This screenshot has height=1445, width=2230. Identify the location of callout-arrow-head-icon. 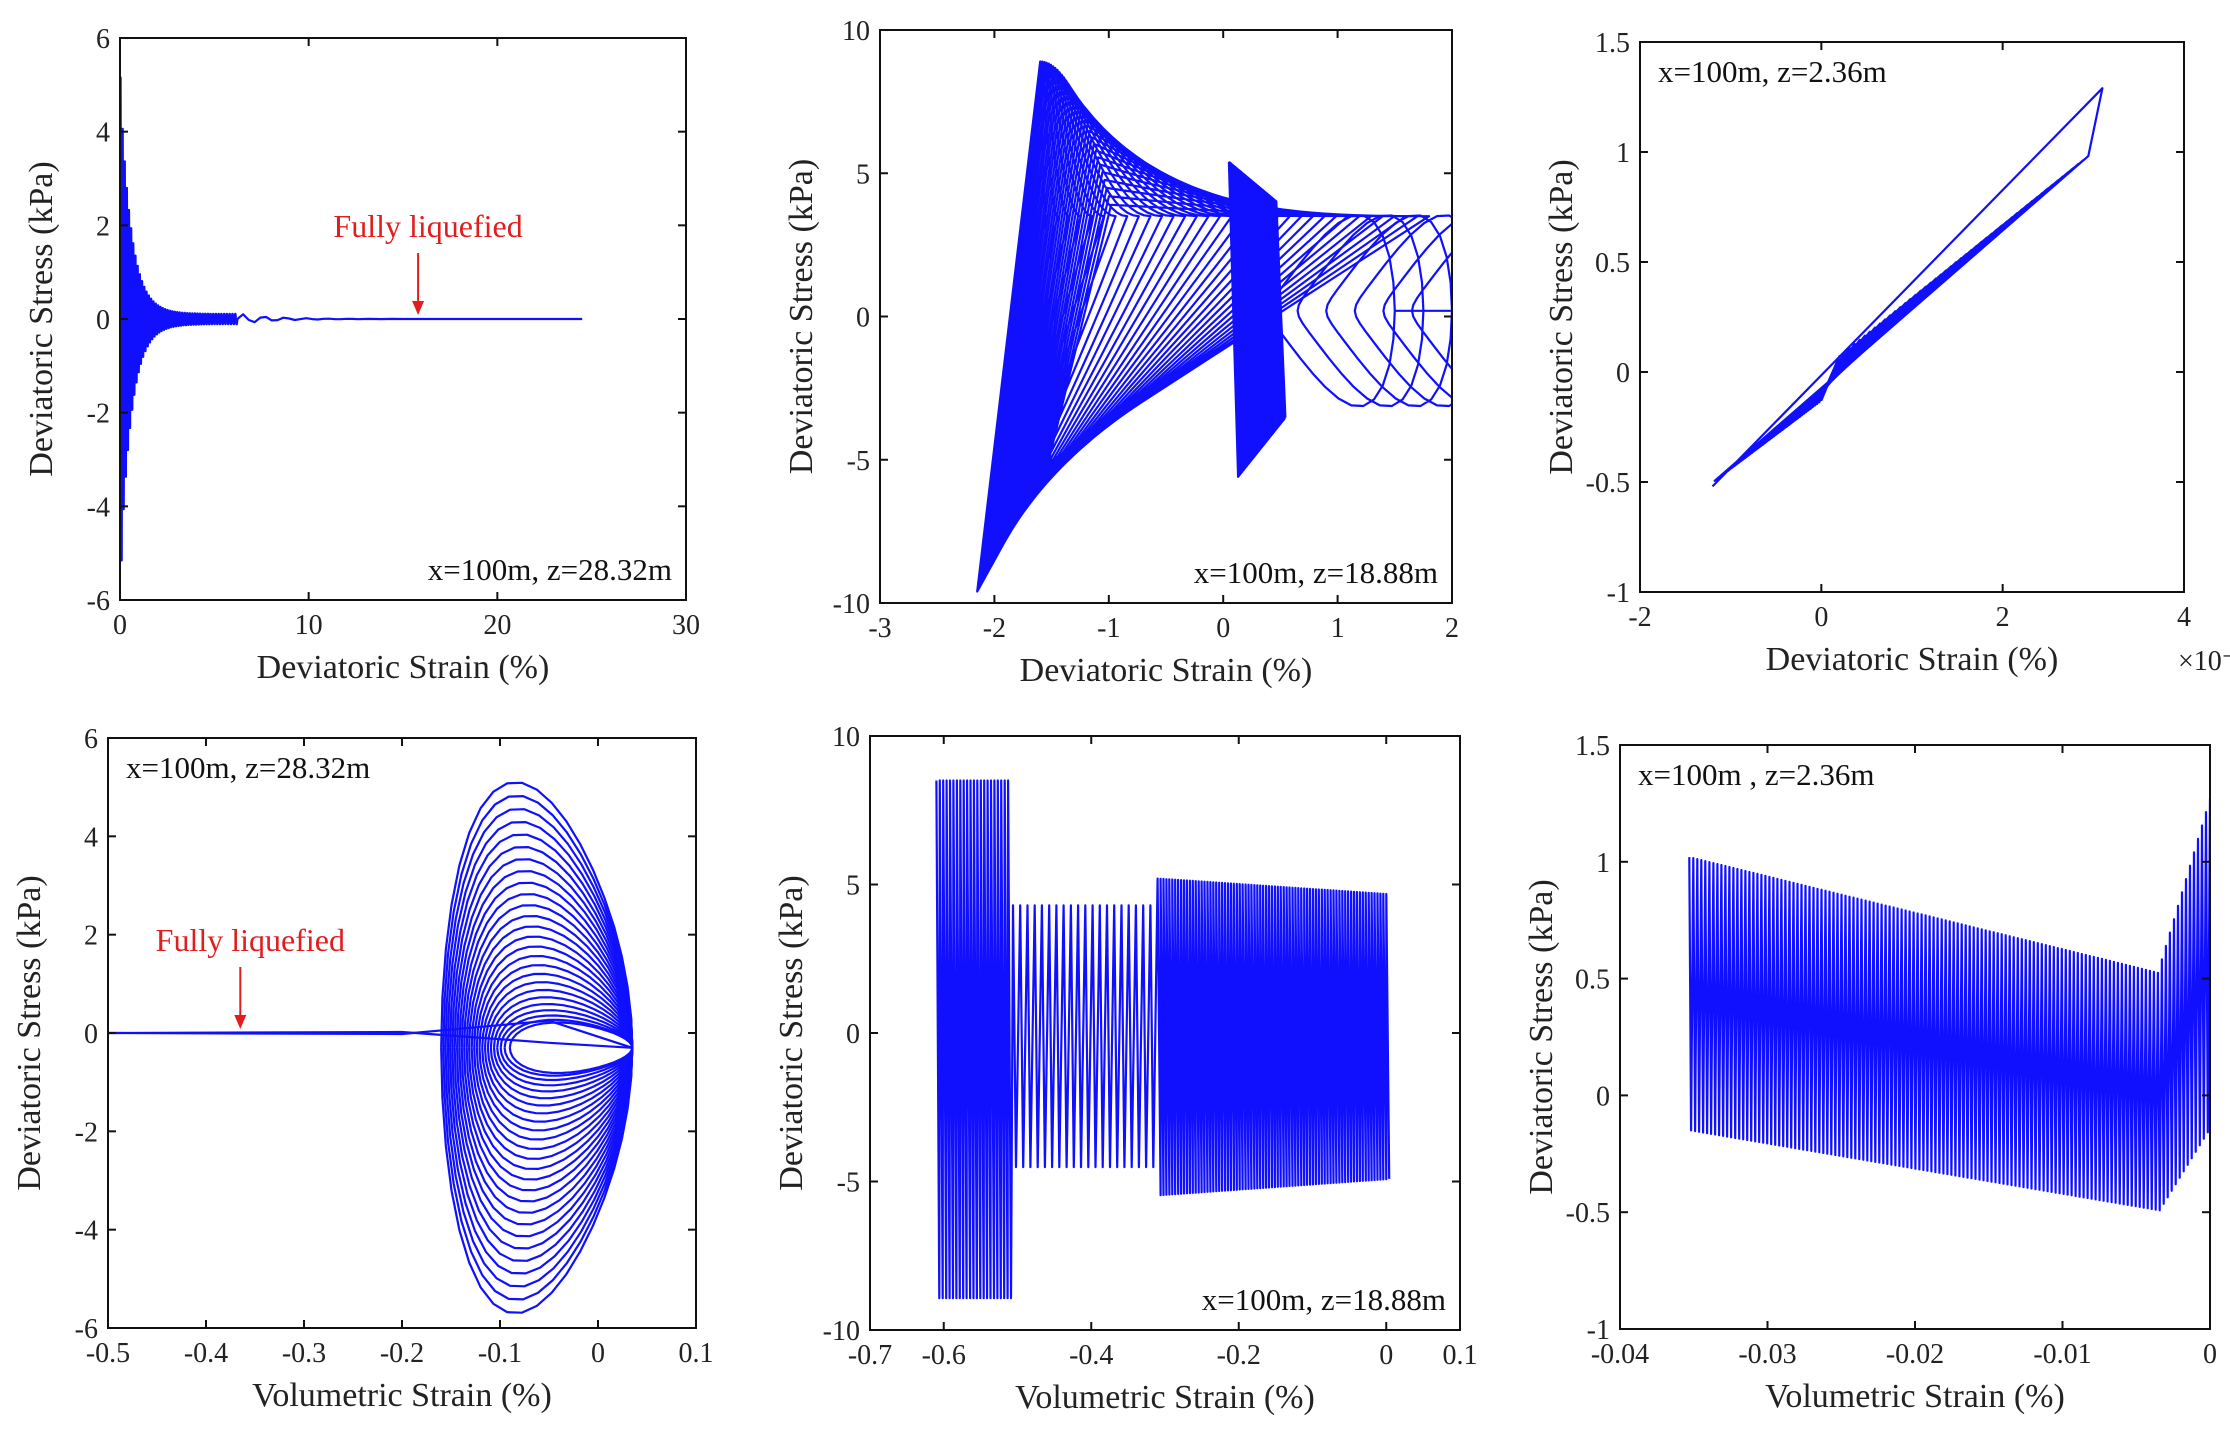
(240, 1022).